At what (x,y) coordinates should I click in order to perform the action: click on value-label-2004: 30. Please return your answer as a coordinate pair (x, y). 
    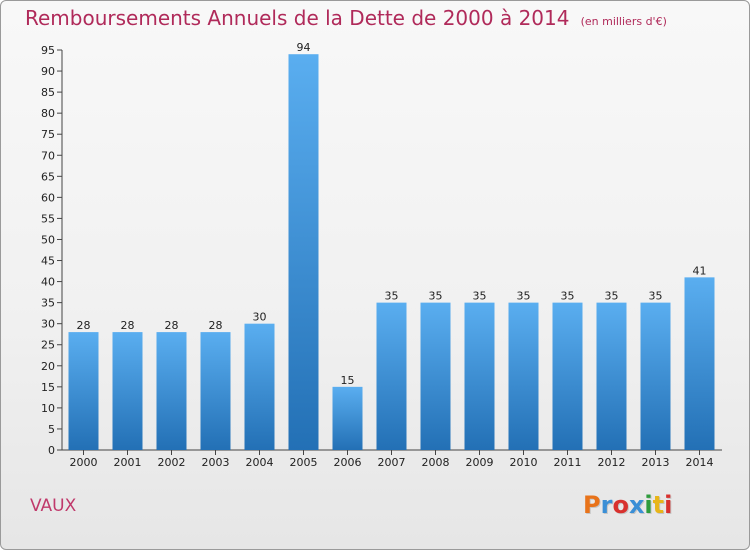
    Looking at the image, I should click on (260, 317).